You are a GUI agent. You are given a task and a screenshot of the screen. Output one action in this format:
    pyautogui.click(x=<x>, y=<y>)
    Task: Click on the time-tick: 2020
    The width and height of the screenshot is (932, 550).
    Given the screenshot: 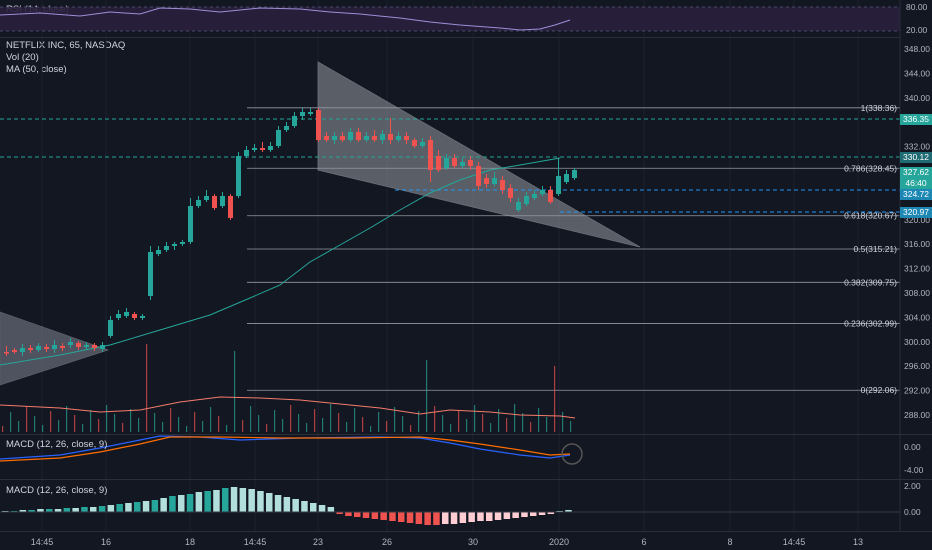 What is the action you would take?
    pyautogui.click(x=559, y=542)
    